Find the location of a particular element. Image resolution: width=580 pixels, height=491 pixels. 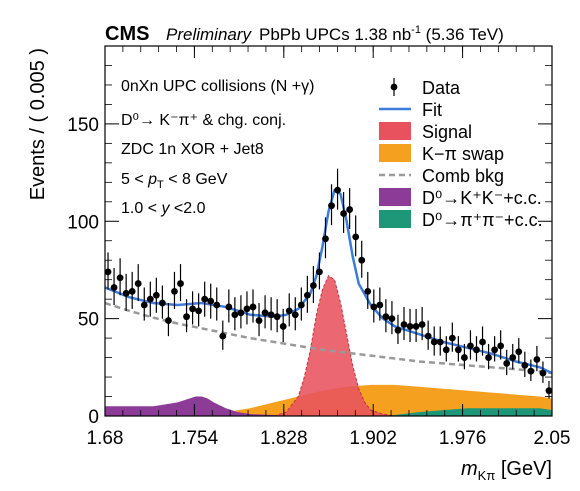

annotation-collisions: 0nXn UPC collisions (N +γ) is located at coordinates (217, 86).